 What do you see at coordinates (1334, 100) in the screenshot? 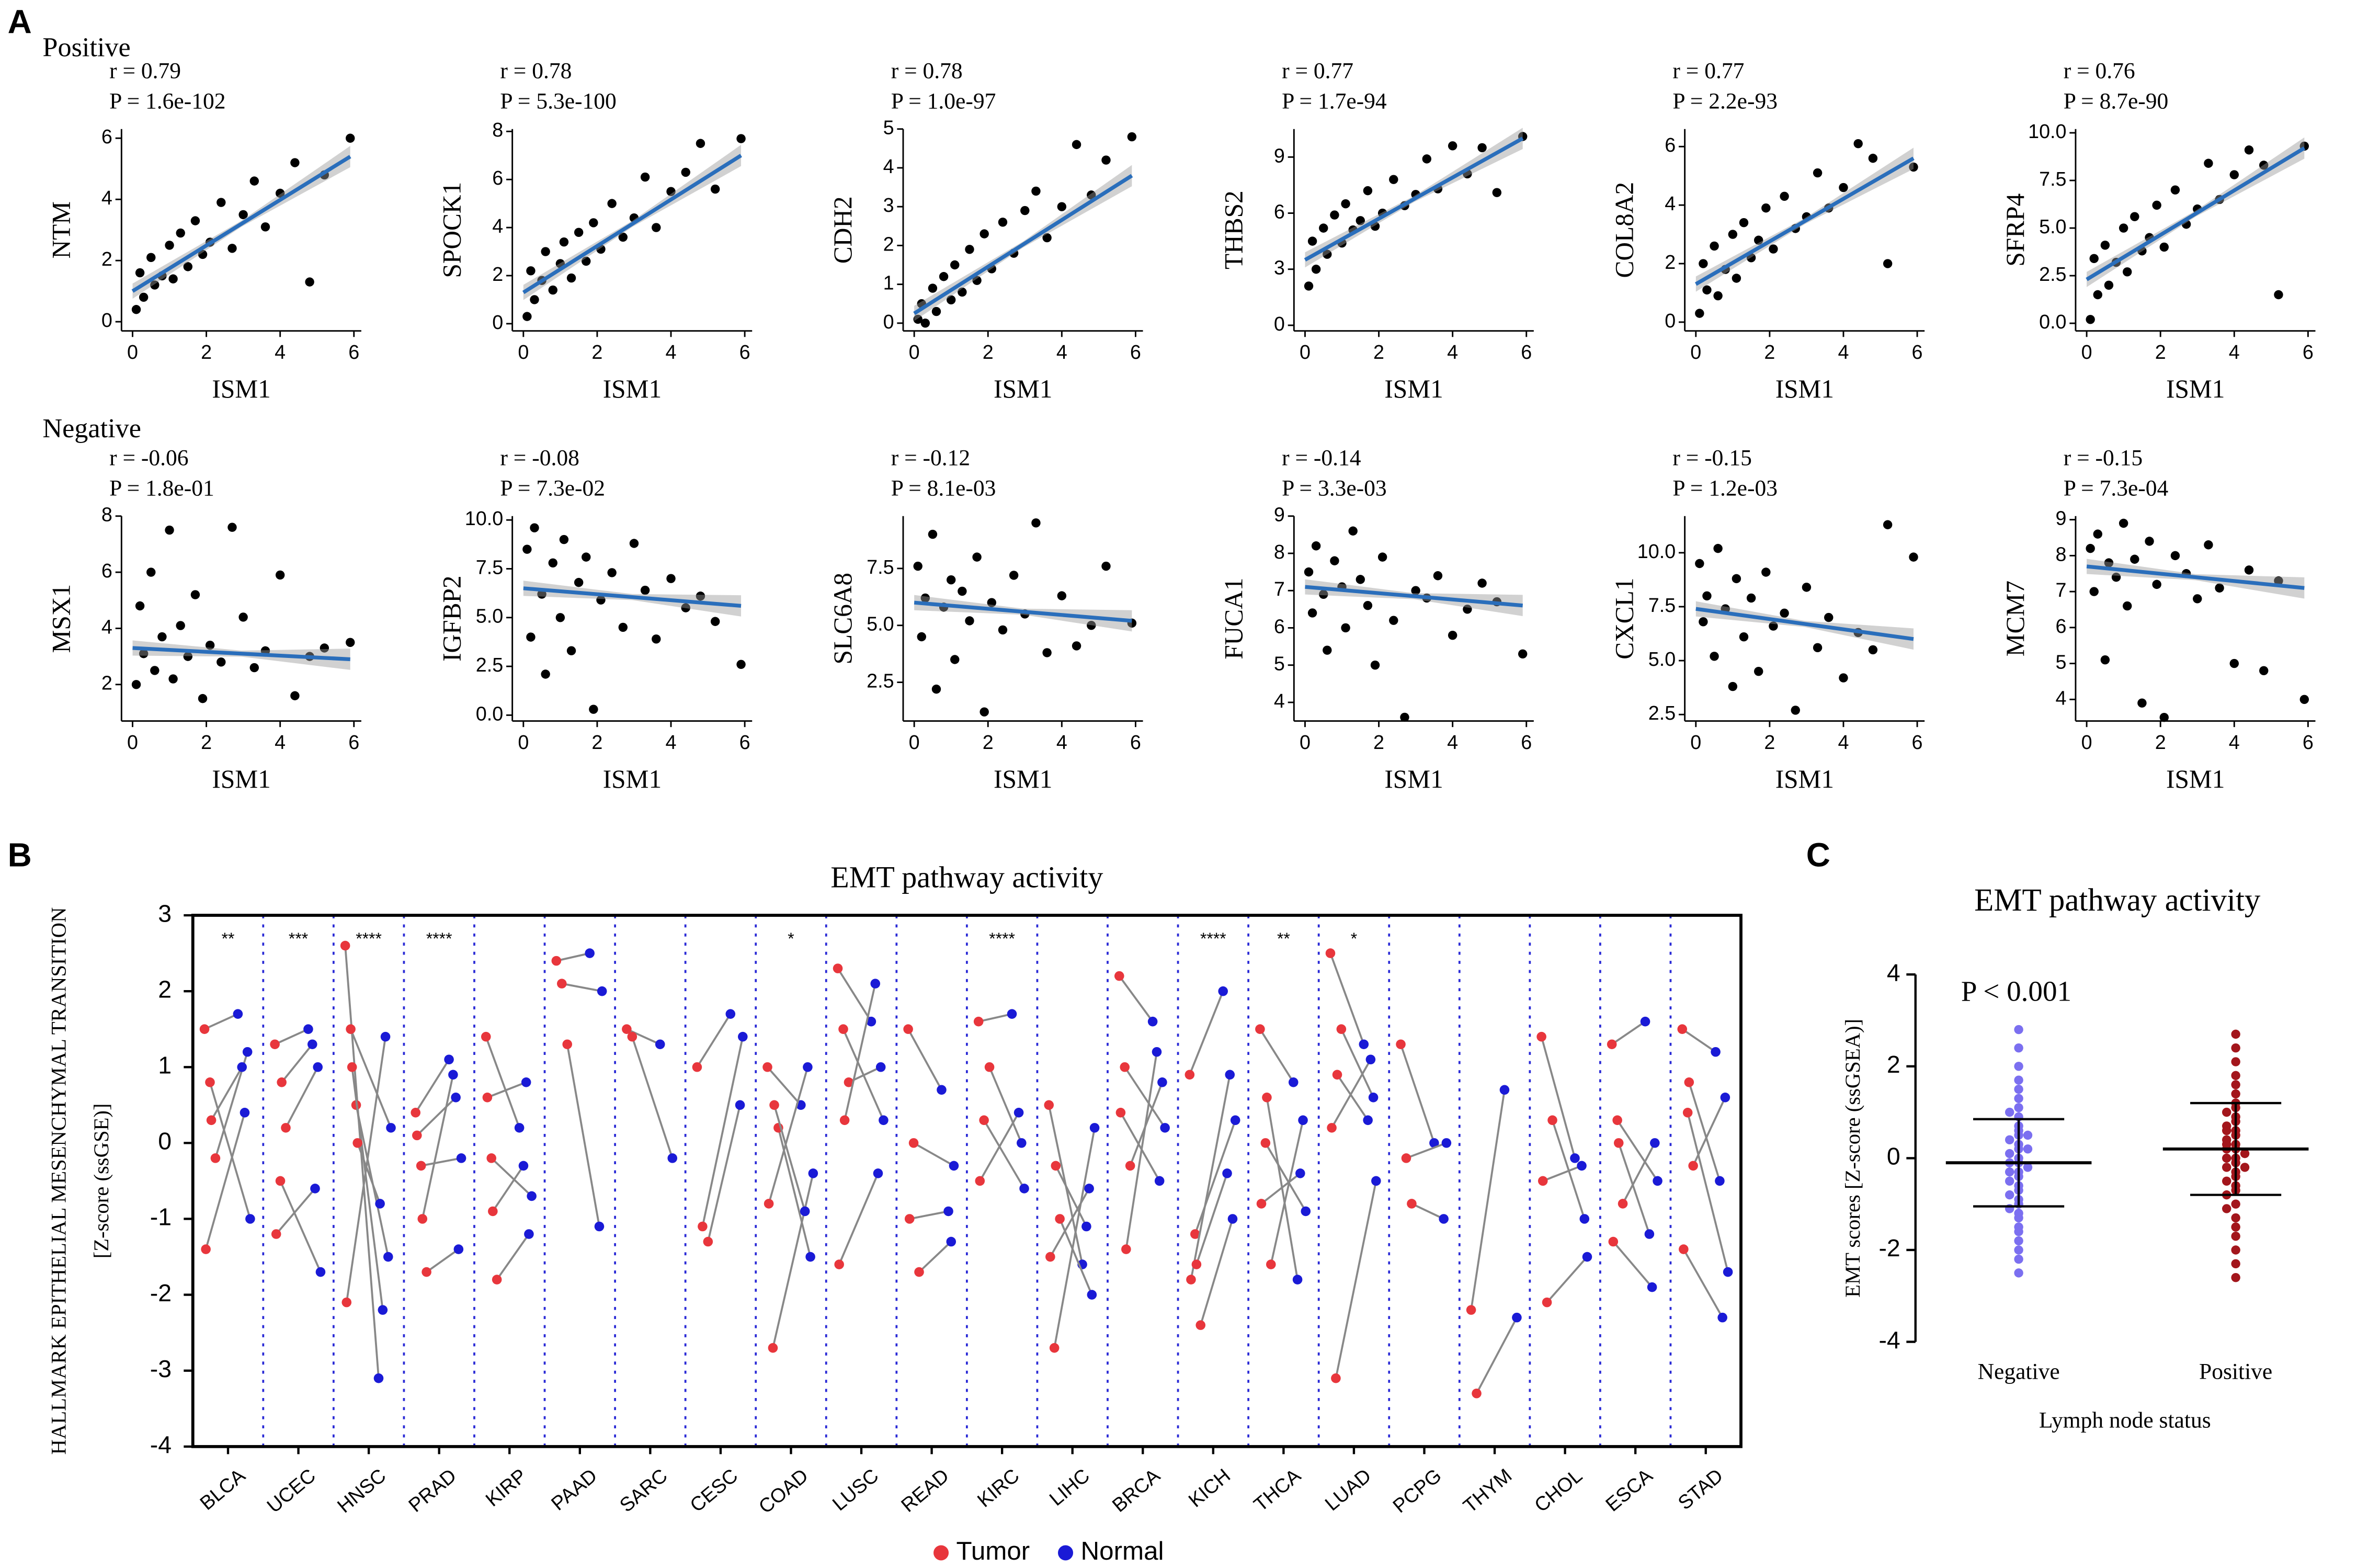
I see `stat-label: P = 1.7e-94` at bounding box center [1334, 100].